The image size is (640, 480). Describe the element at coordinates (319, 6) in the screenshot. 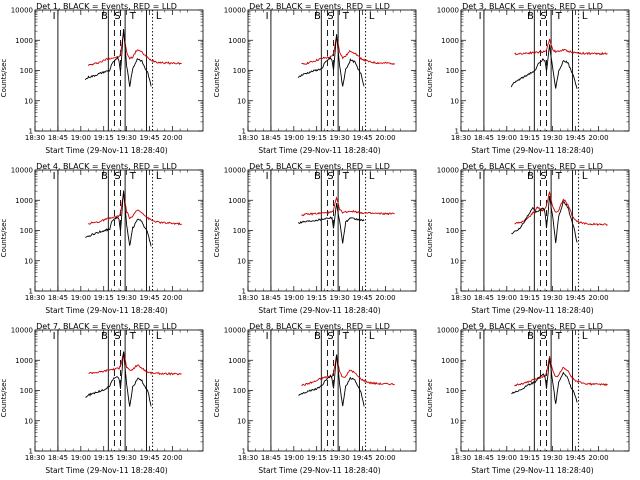

I see `panel-title: Det 2, BLACK = Events, RED = LLD` at that location.